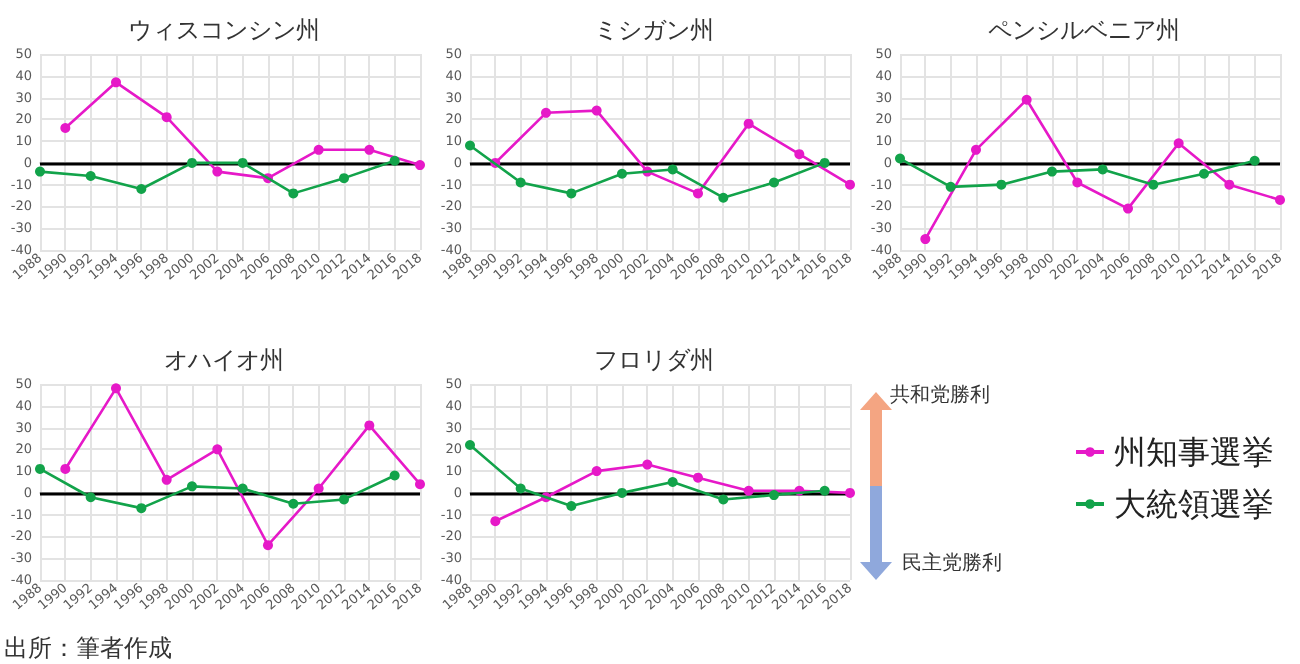 The image size is (1300, 664). What do you see at coordinates (1194, 452) in the screenshot?
I see `legend-label: 州知事選挙` at bounding box center [1194, 452].